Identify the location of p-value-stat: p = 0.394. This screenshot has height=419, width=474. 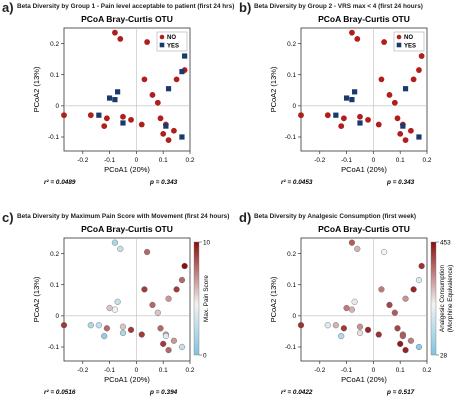
(163, 392).